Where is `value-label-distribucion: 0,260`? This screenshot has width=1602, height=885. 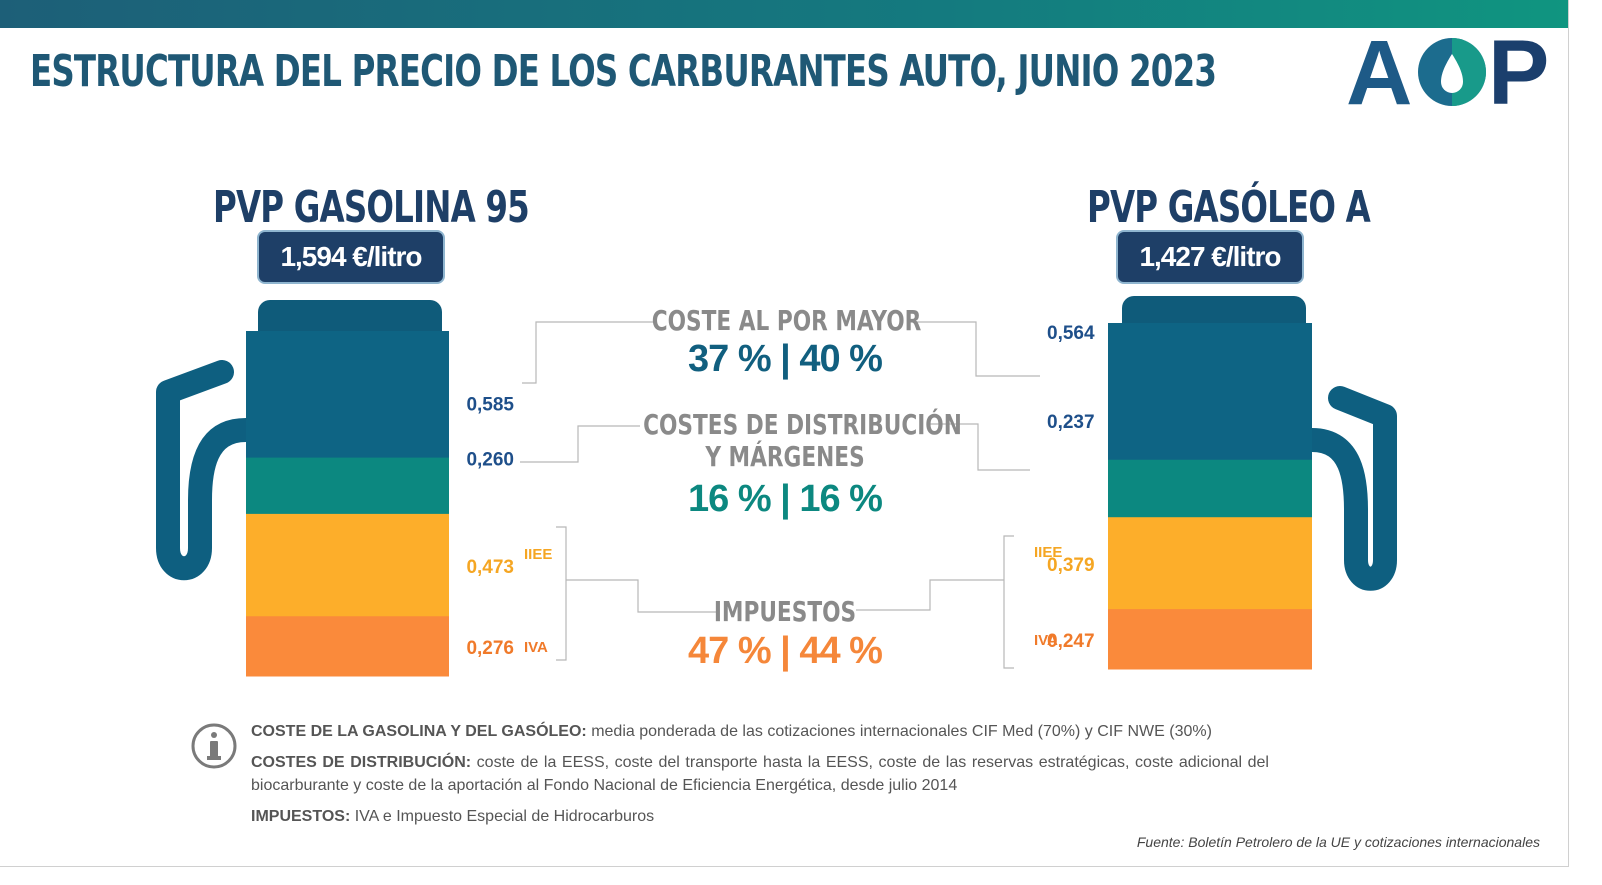 value-label-distribucion: 0,260 is located at coordinates (490, 460).